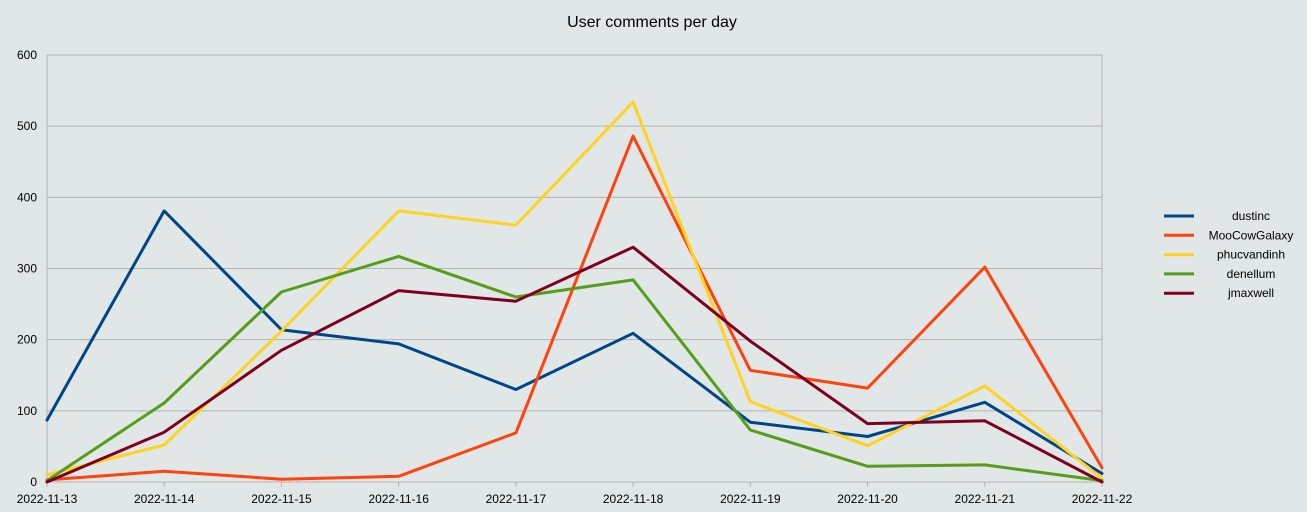 The height and width of the screenshot is (512, 1307). What do you see at coordinates (652, 22) in the screenshot?
I see `chart-title: User comments per day` at bounding box center [652, 22].